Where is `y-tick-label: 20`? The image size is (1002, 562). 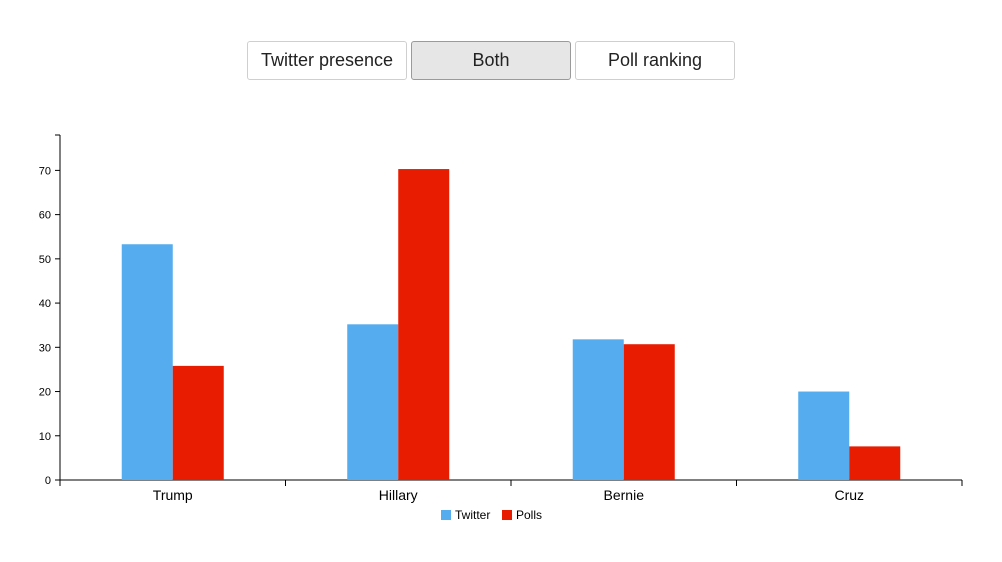 y-tick-label: 20 is located at coordinates (45, 393).